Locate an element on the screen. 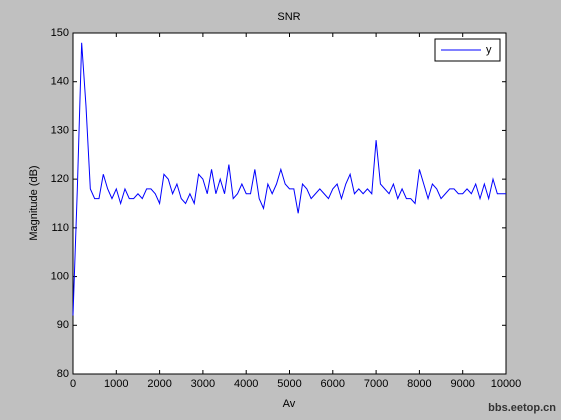  y-tick-label: 150 is located at coordinates (60, 33).